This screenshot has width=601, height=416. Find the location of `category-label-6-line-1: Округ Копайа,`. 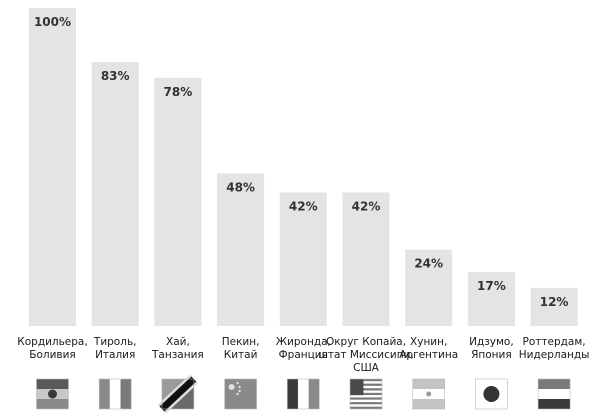

category-label-6-line-1: Округ Копайа, is located at coordinates (366, 342).